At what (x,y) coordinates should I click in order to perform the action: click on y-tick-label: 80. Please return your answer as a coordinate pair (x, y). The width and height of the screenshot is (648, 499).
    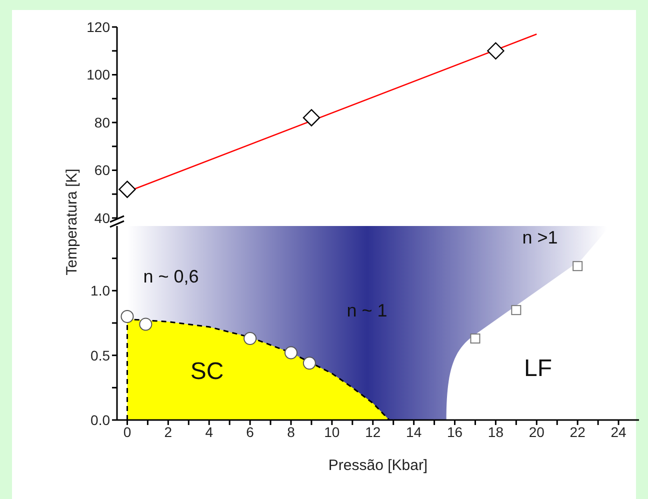
    Looking at the image, I should click on (102, 122).